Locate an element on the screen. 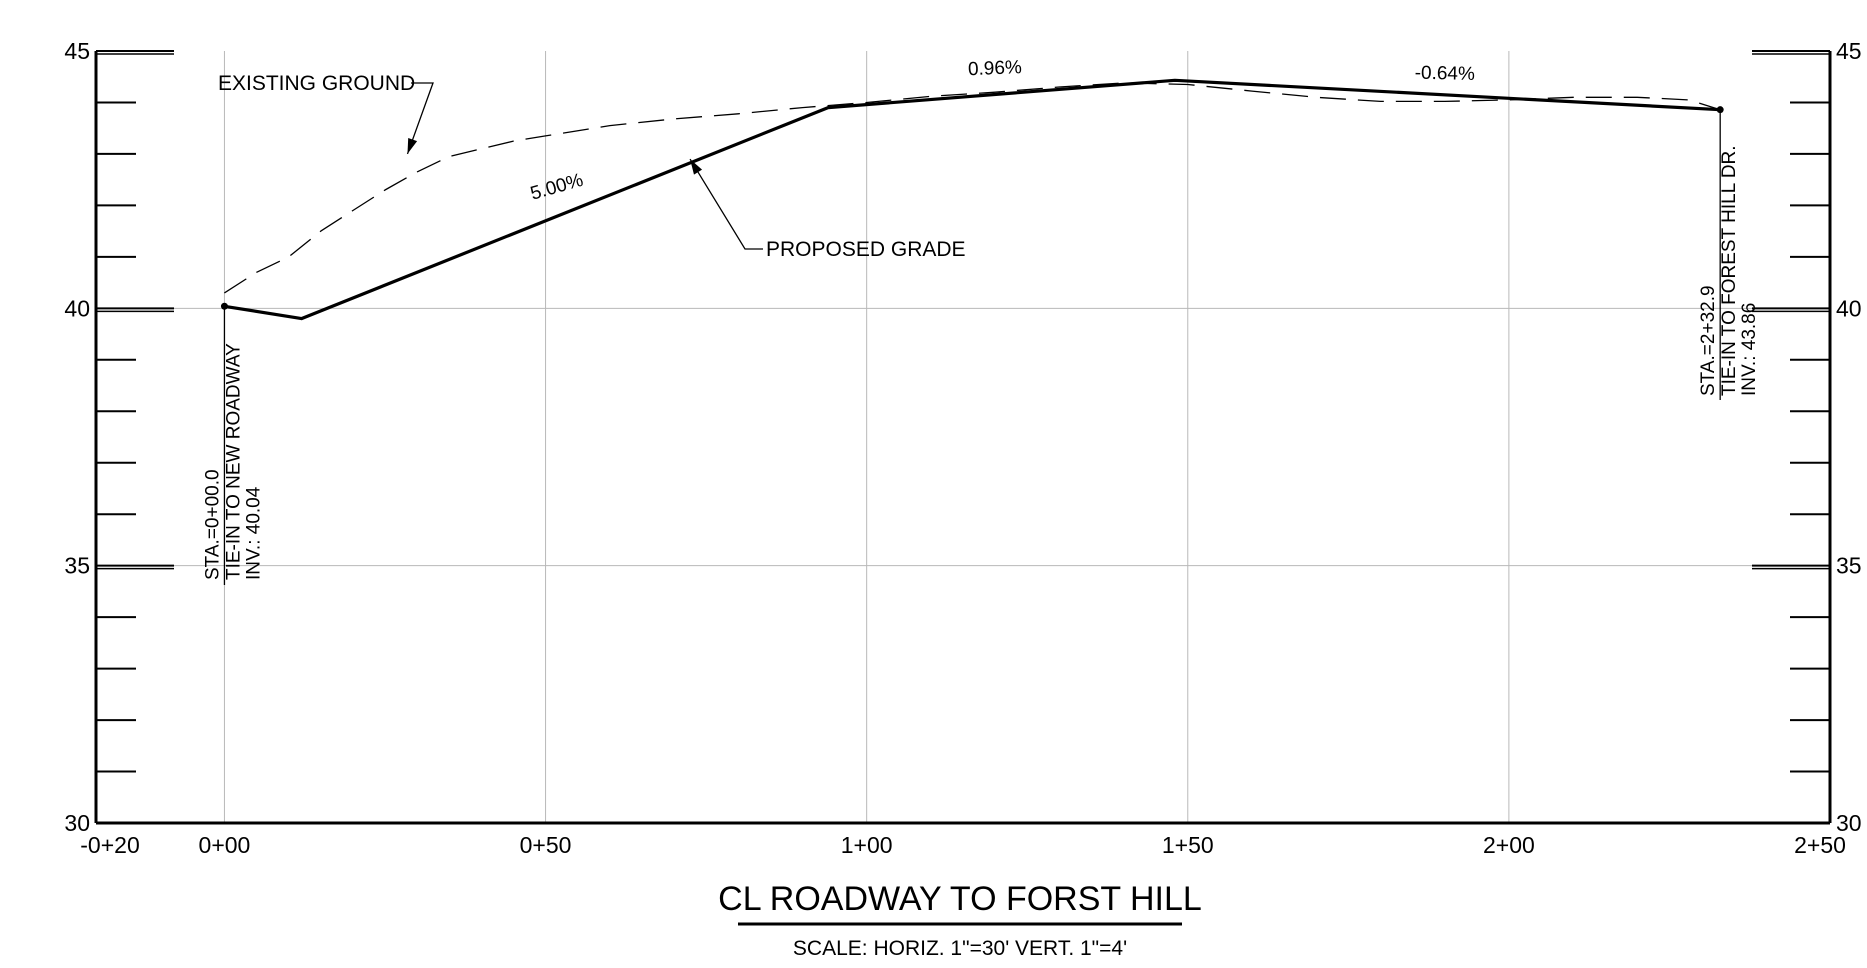 The width and height of the screenshot is (1867, 968). station-label: 1+50 is located at coordinates (1188, 845).